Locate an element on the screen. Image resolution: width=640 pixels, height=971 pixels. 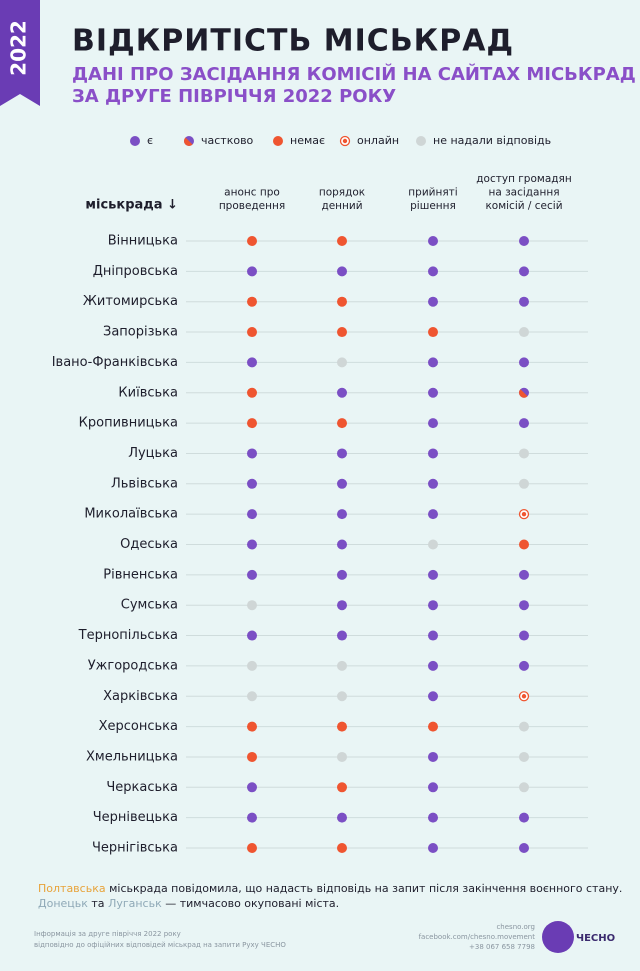
city: Чернівецька is located at coordinates (135, 817).